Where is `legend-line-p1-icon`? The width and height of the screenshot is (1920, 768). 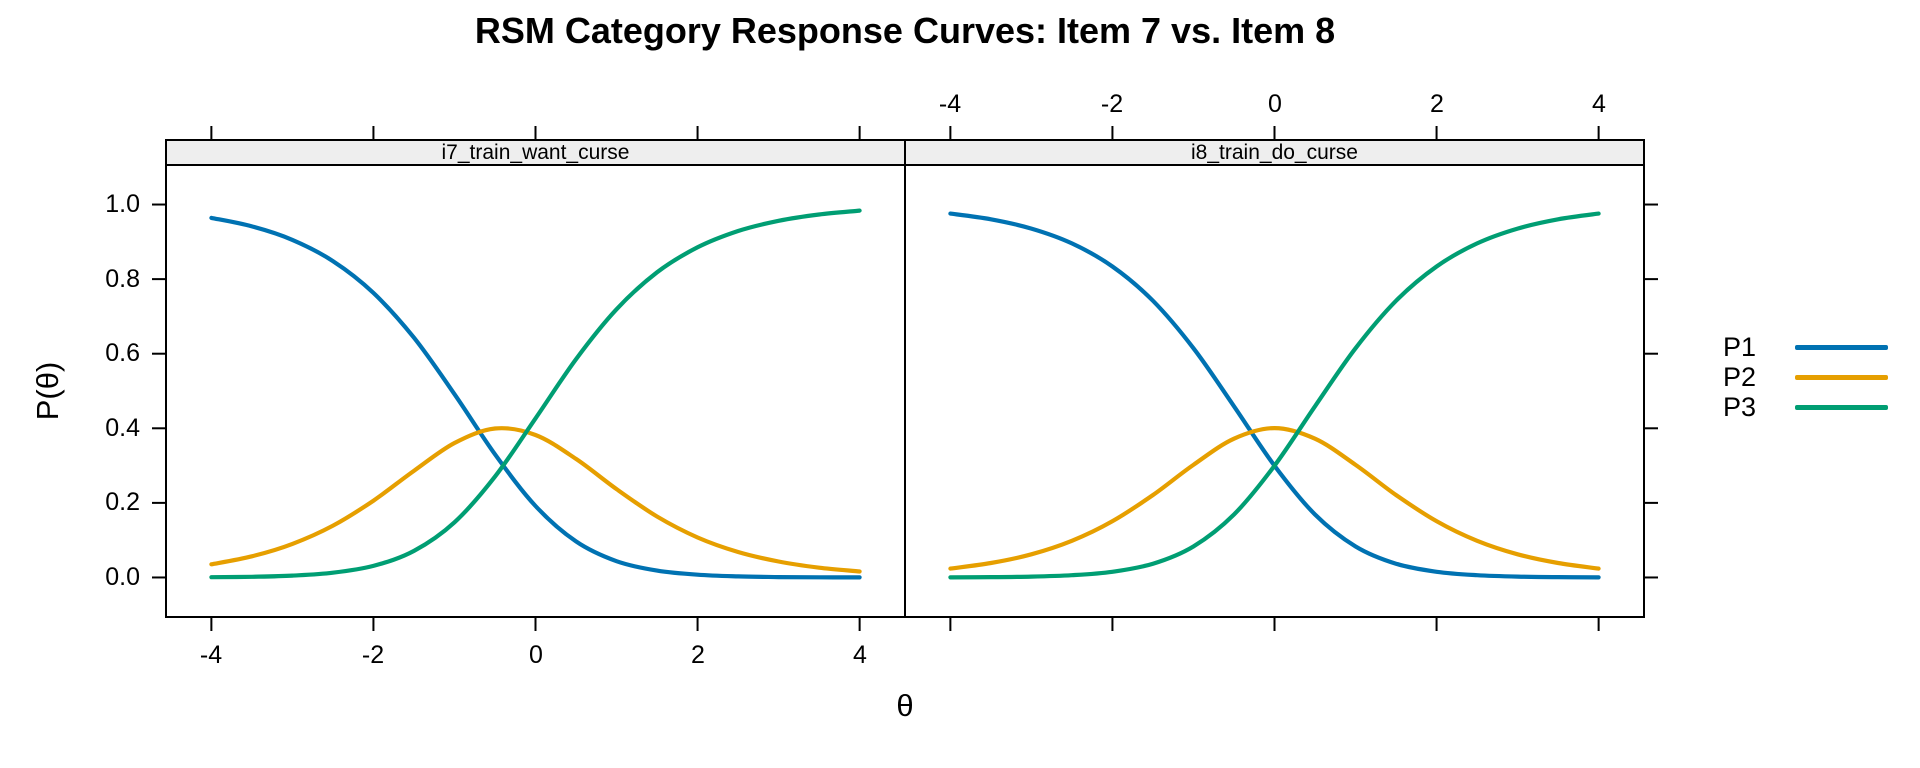
legend-line-p1-icon is located at coordinates (1841, 347).